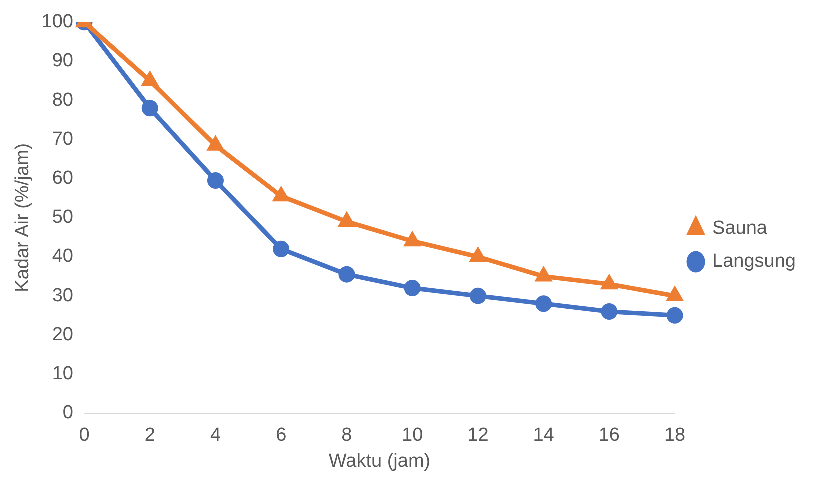 The image size is (824, 481). I want to click on legend-label: Sauna, so click(740, 229).